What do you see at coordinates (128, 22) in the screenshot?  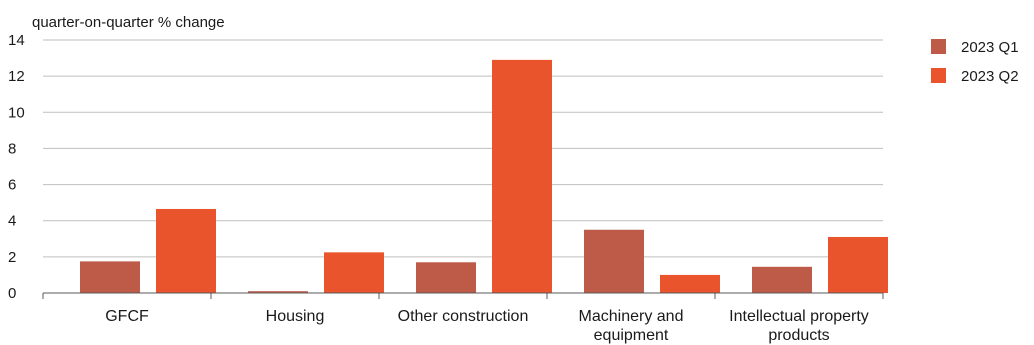 I see `y-axis-label: quarter-on-quarter % change` at bounding box center [128, 22].